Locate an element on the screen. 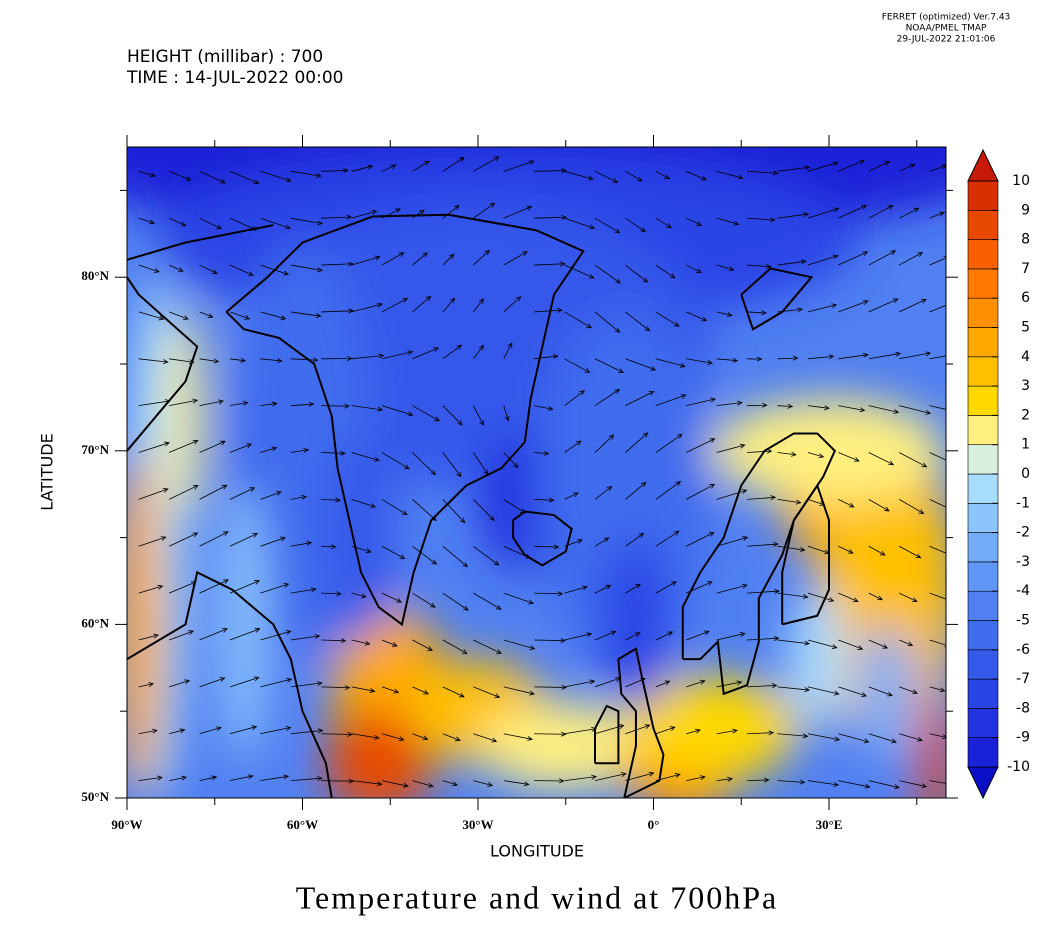  colorbar-label: 2 is located at coordinates (1025, 415).